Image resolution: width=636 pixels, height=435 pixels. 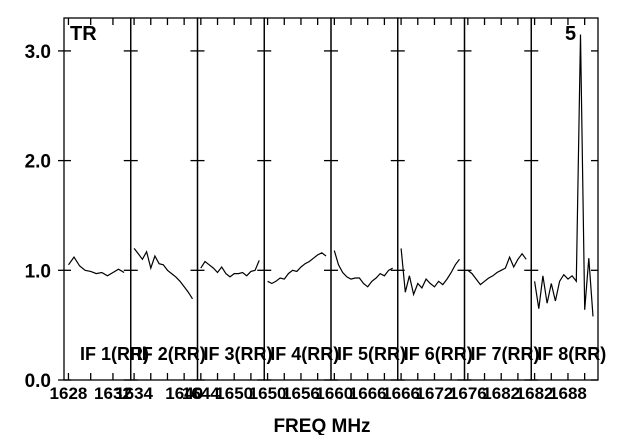 What do you see at coordinates (201, 393) in the screenshot?
I see `x-tick-label: 1644` at bounding box center [201, 393].